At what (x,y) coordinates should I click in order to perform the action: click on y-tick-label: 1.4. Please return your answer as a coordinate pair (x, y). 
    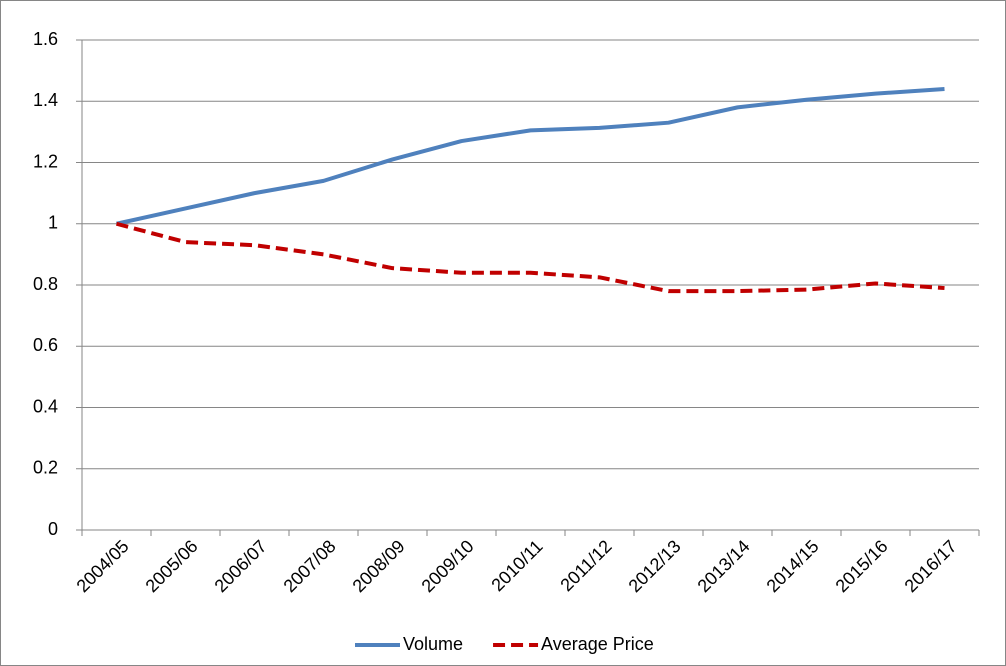
    Looking at the image, I should click on (45, 100).